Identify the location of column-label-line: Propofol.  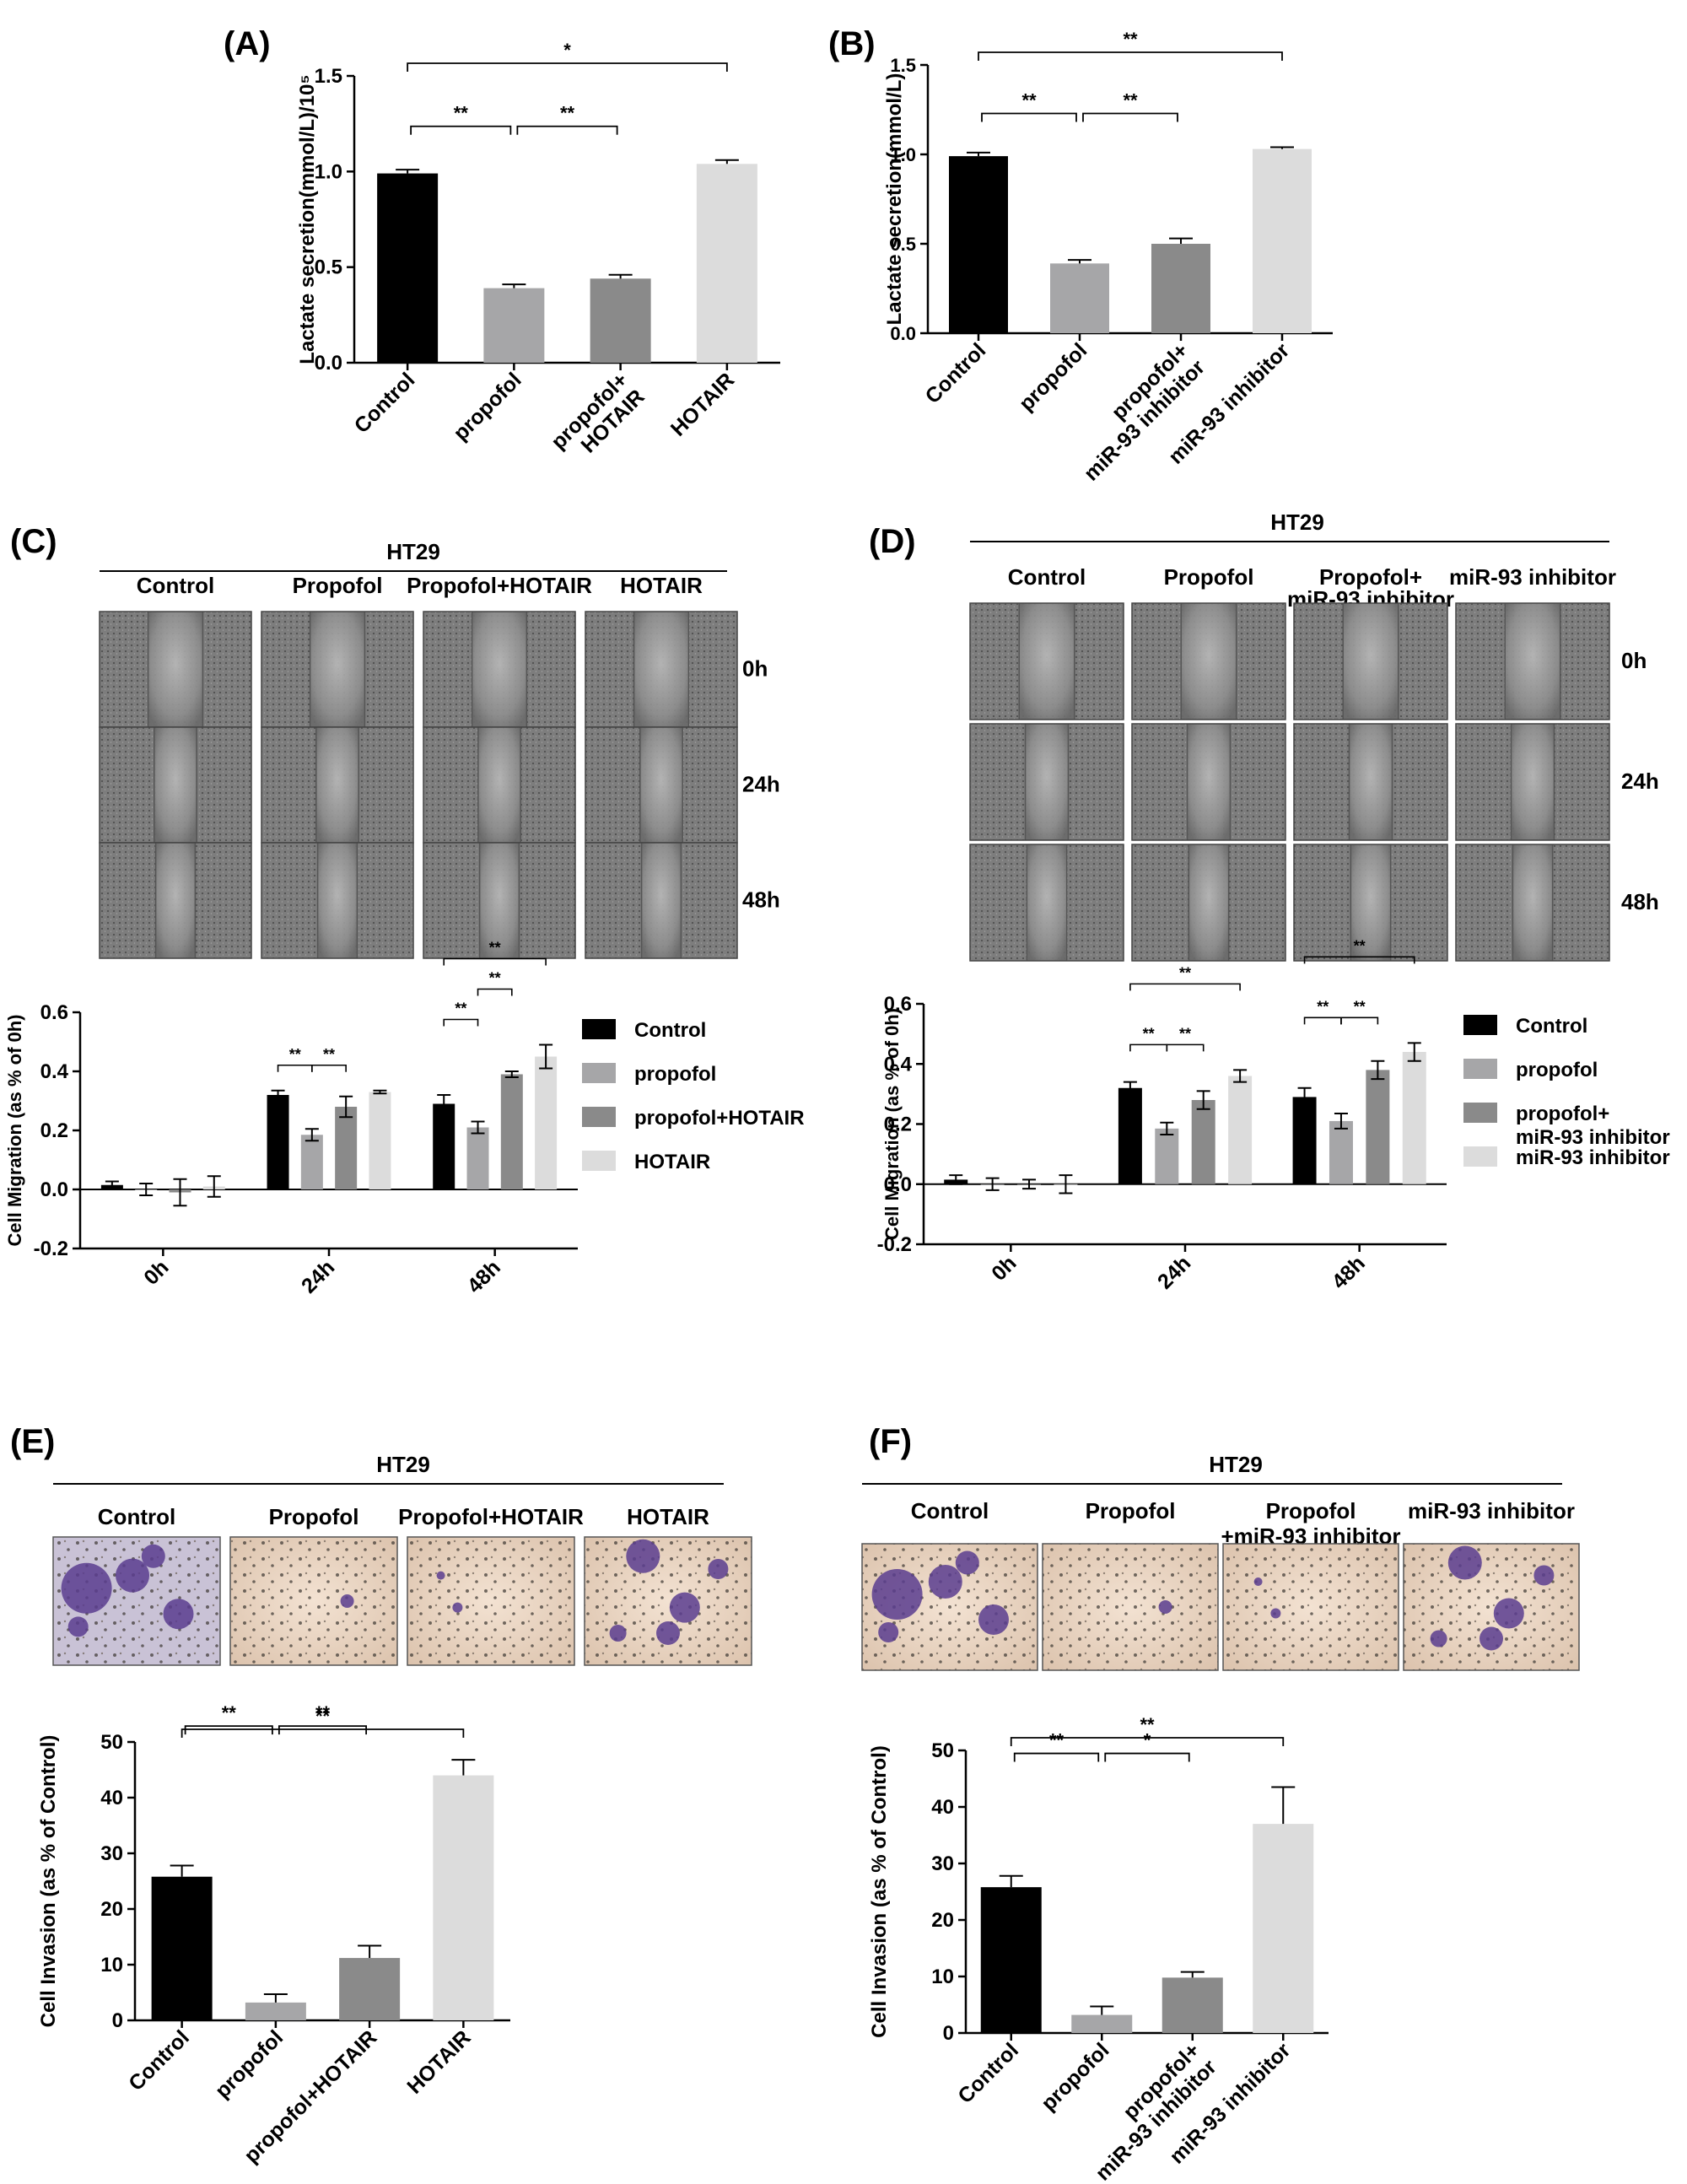
(1131, 1510).